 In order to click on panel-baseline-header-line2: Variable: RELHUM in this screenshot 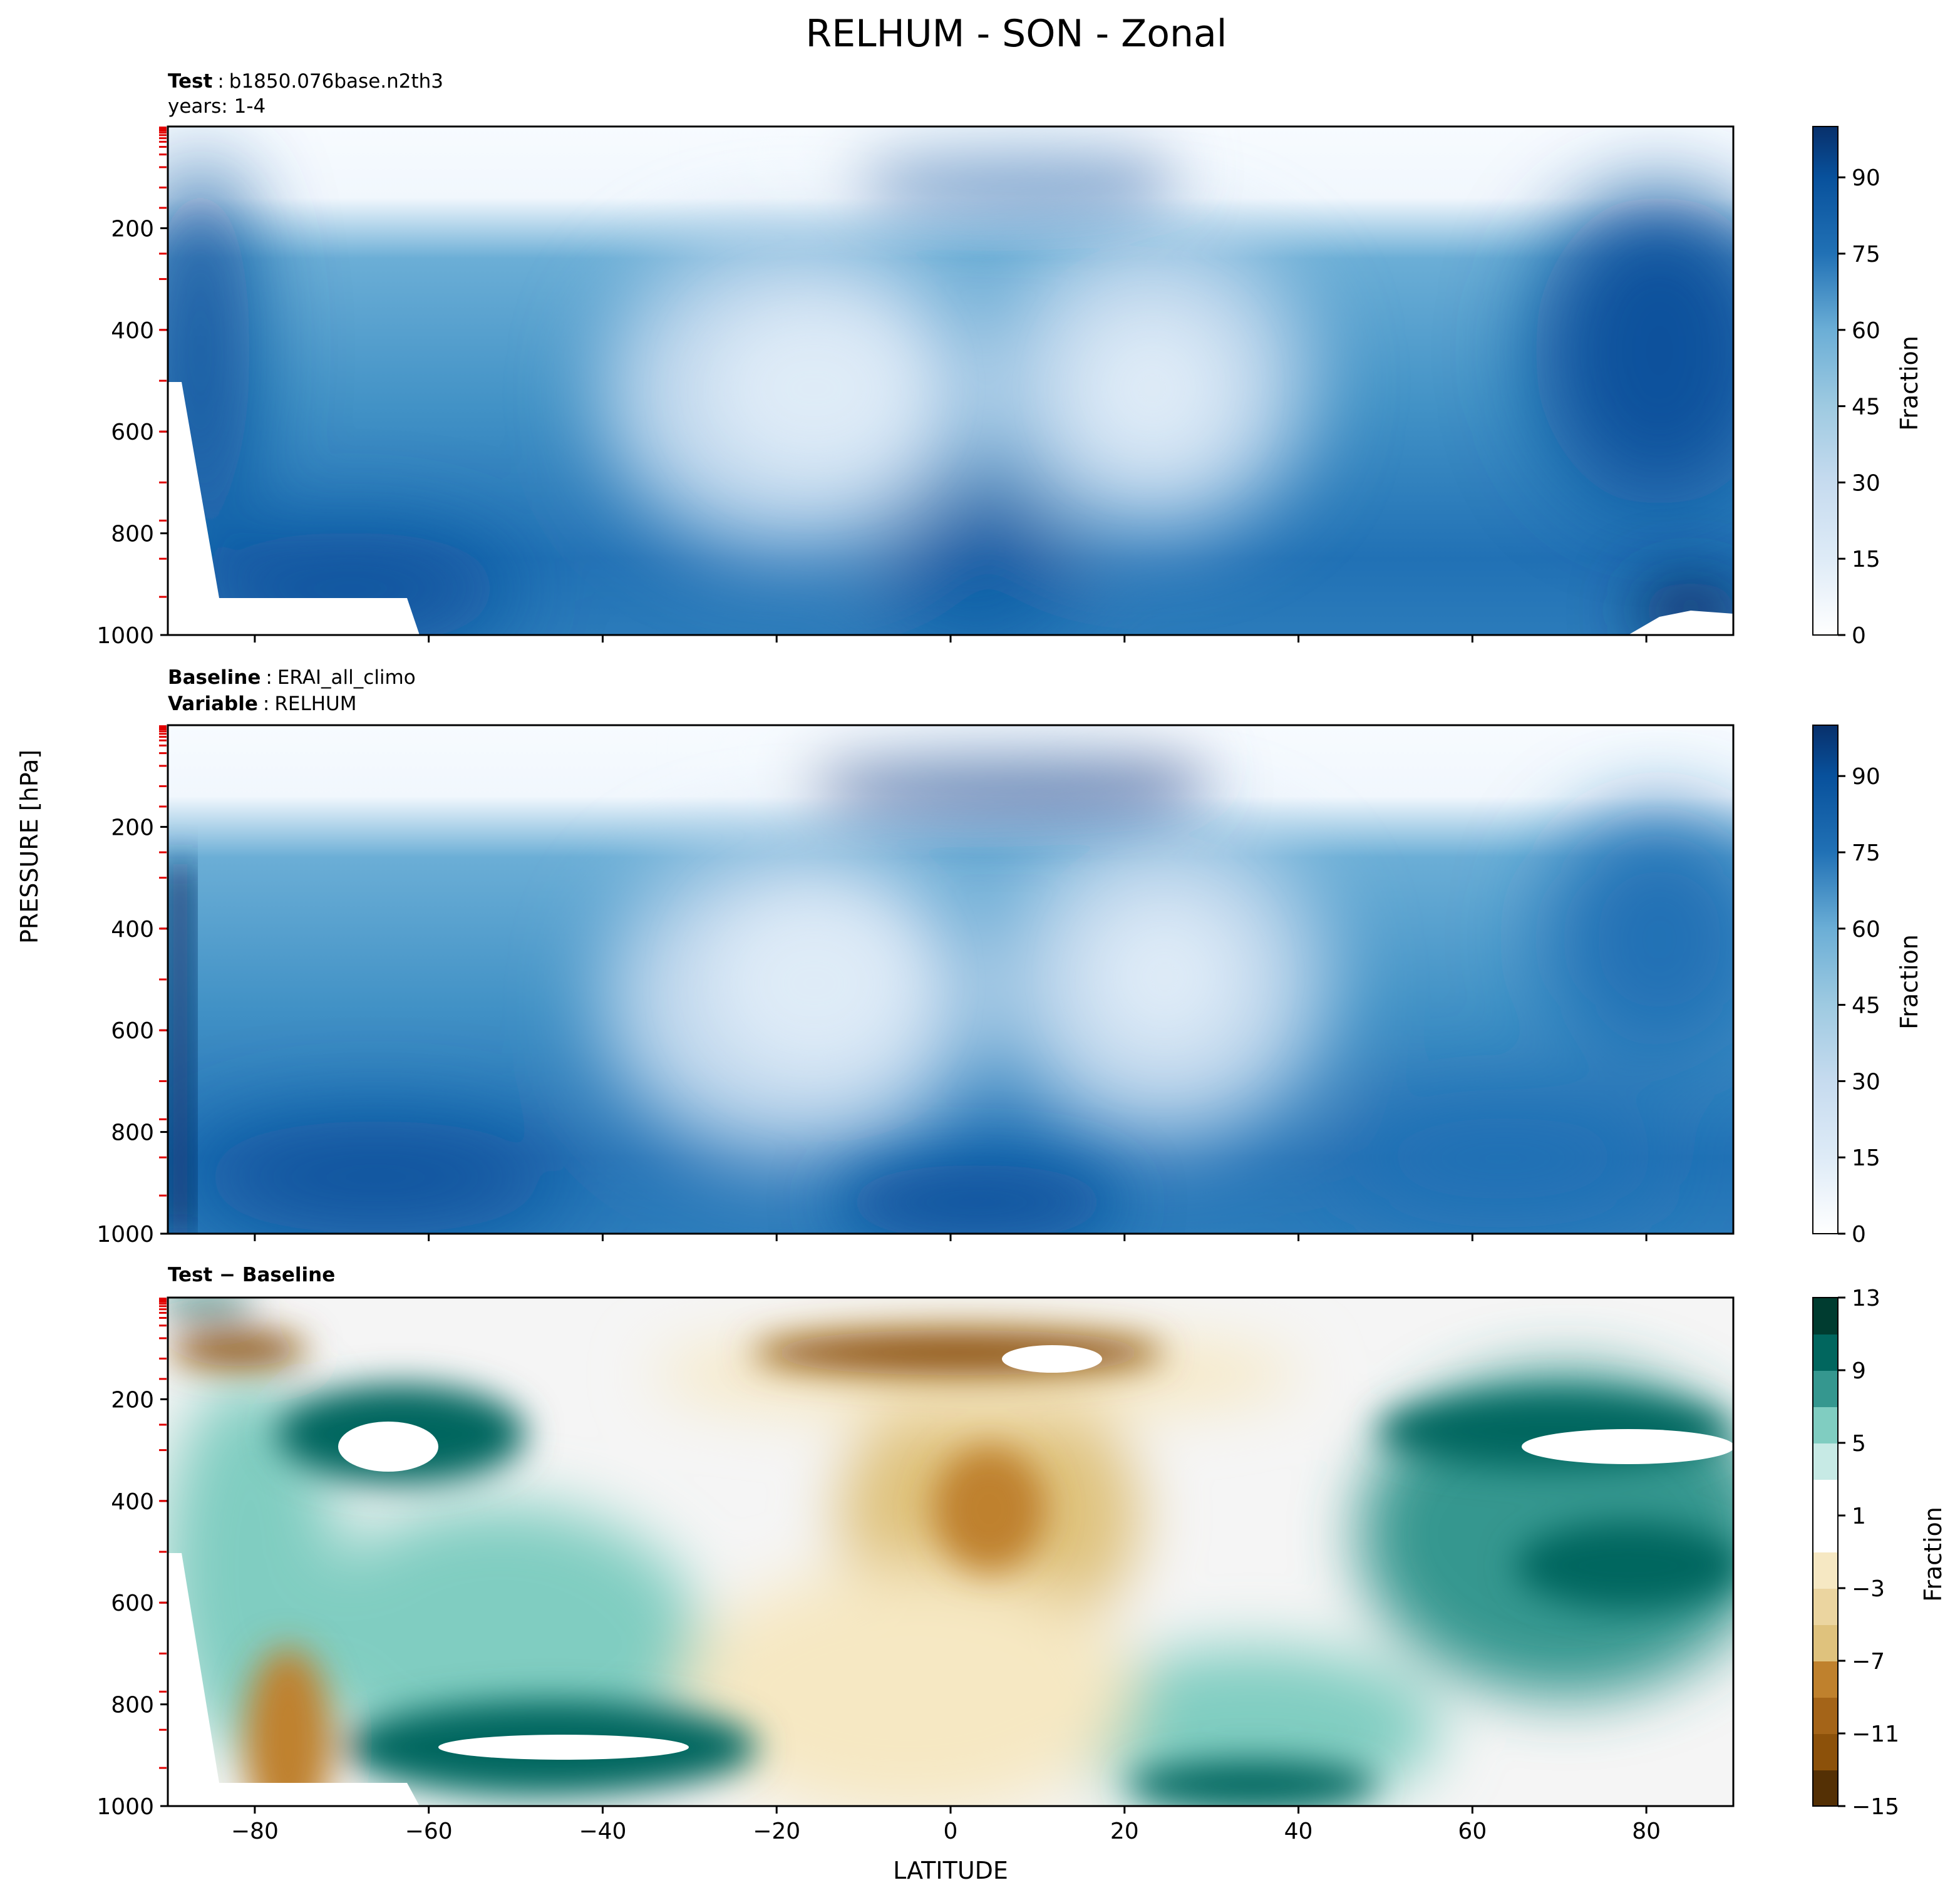, I will do `click(262, 704)`.